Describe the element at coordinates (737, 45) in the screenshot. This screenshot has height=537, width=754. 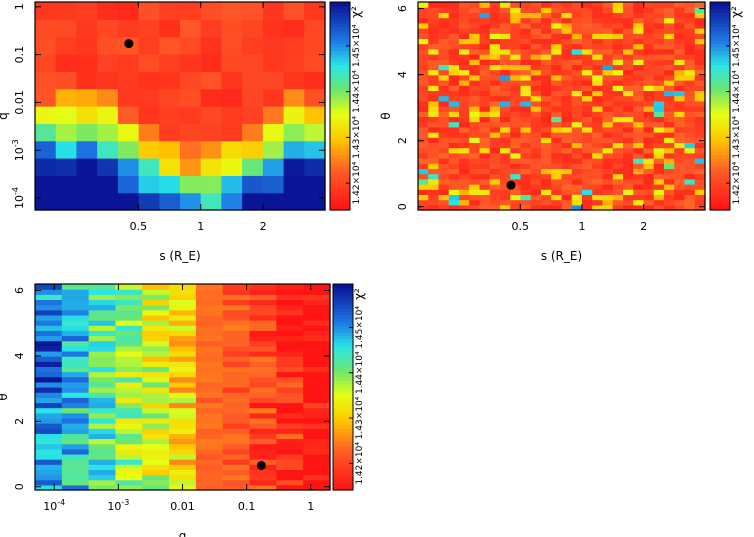
I see `colorbar-tick-label: 1.45×10⁴` at that location.